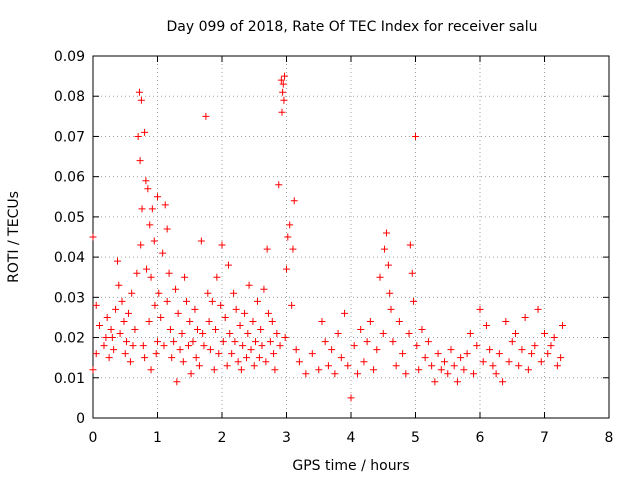 The height and width of the screenshot is (480, 640). I want to click on x-tick-label: 5, so click(415, 438).